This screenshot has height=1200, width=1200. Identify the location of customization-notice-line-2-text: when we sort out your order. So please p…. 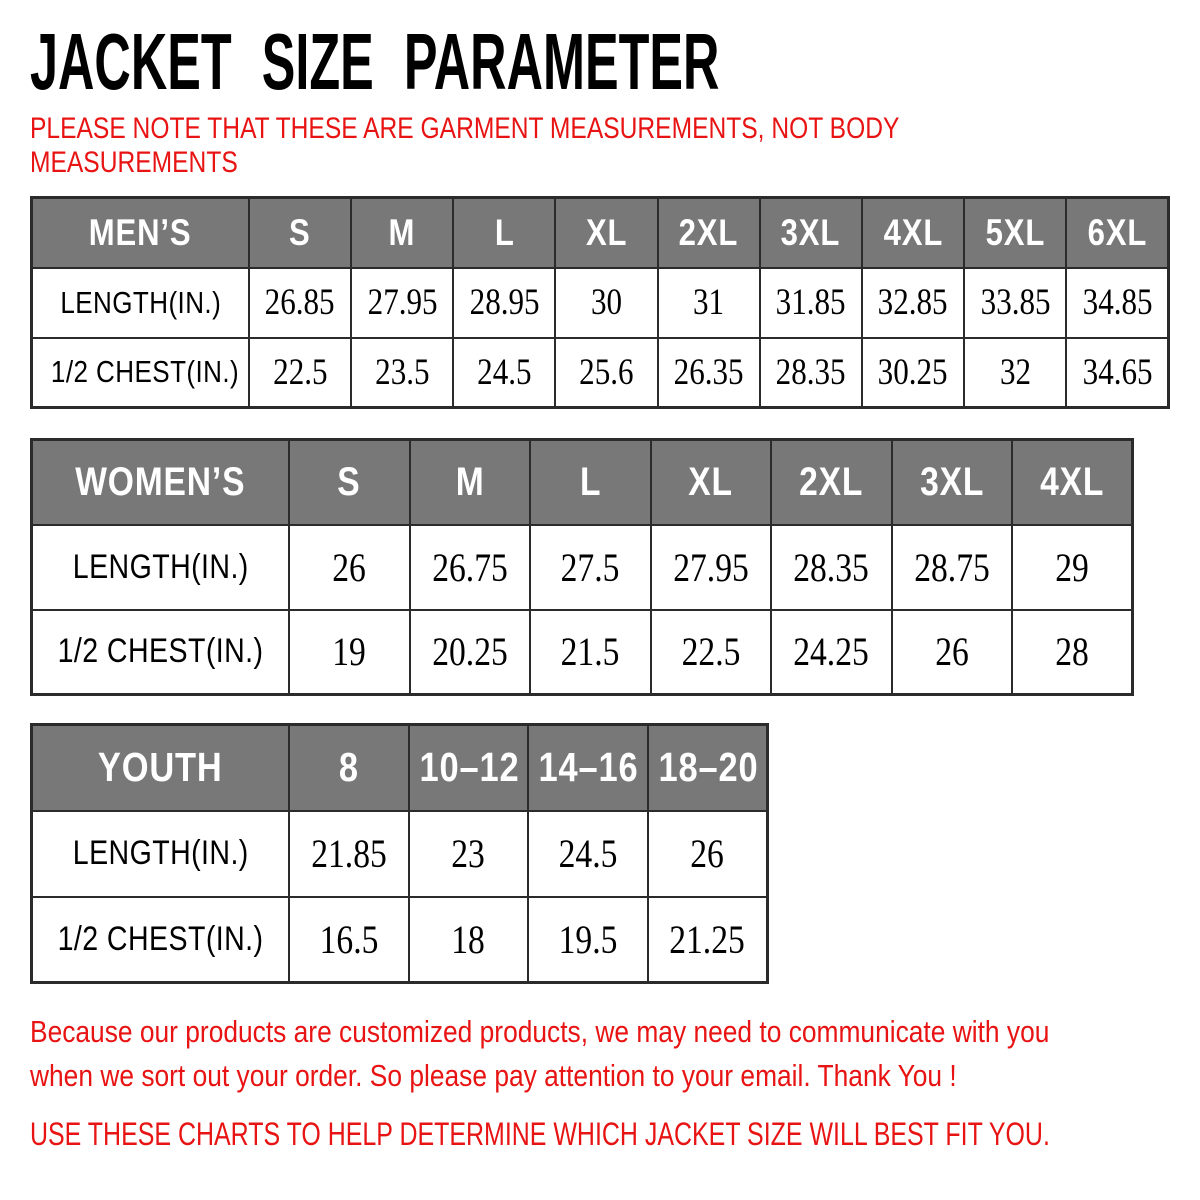
(493, 1075).